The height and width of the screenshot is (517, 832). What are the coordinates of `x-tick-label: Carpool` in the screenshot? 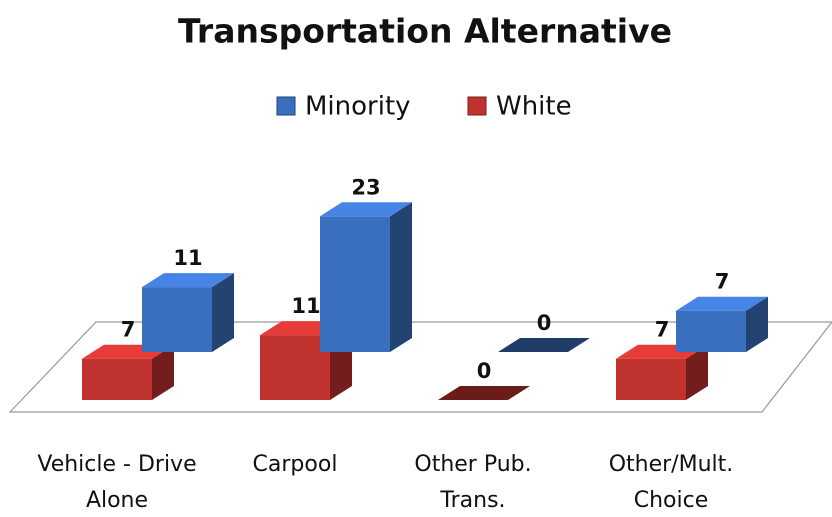 It's located at (295, 464).